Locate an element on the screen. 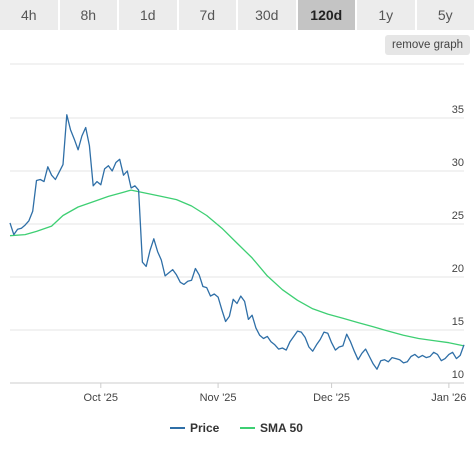 This screenshot has width=474, height=455. remove-graph-button: remove graph is located at coordinates (427, 45).